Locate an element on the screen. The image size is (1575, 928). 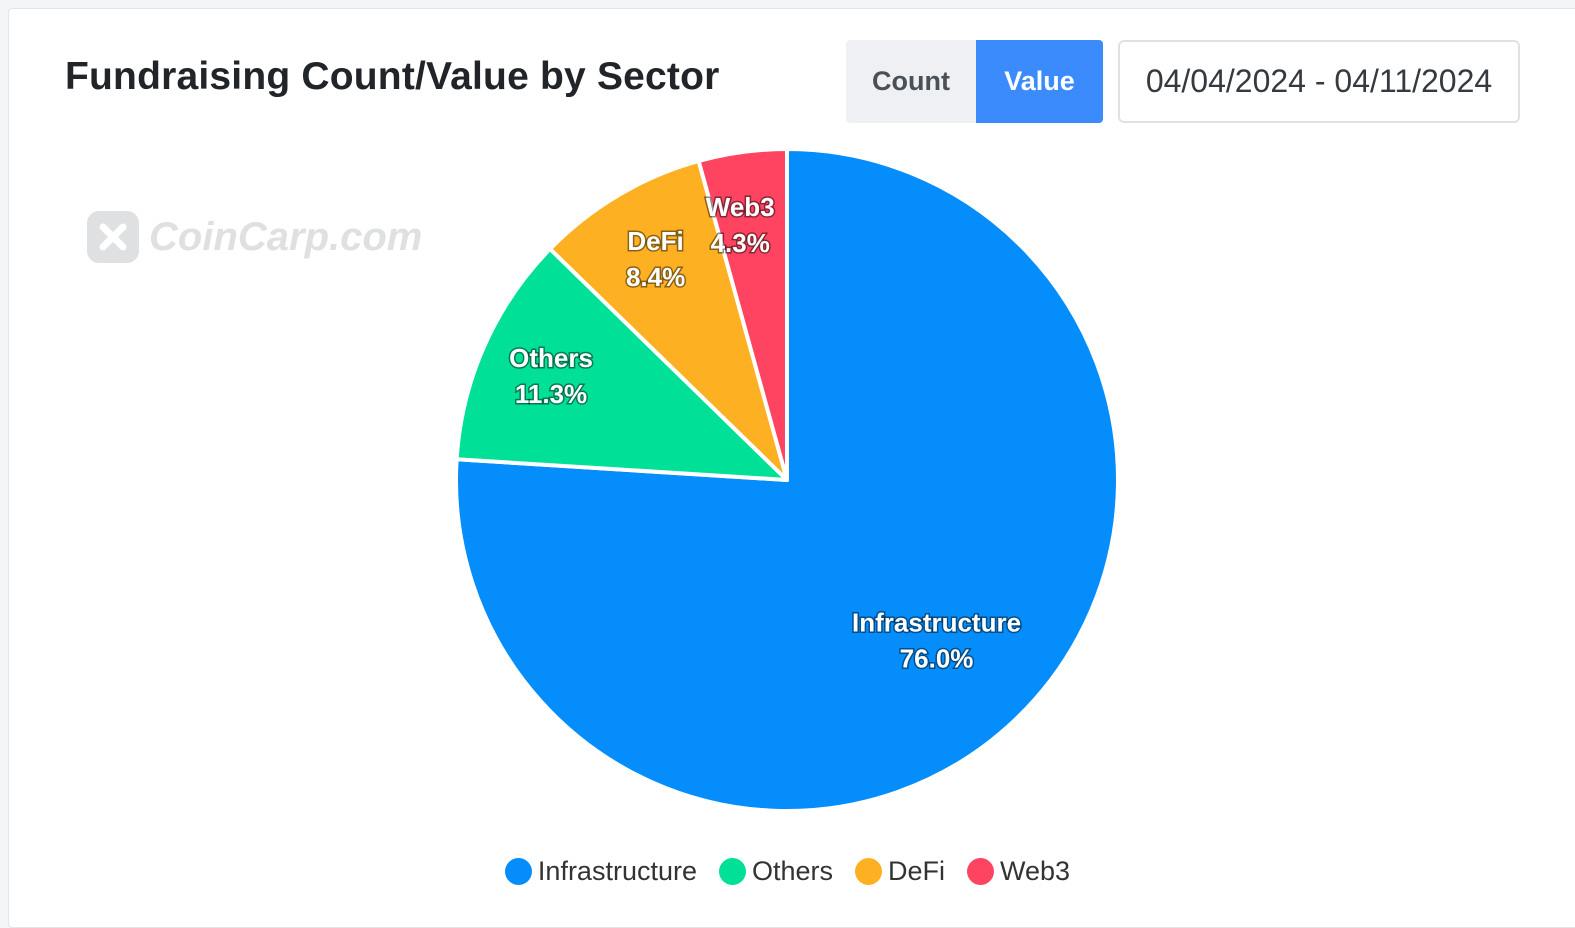
slice-value-infrastructure: 76.0% is located at coordinates (937, 658).